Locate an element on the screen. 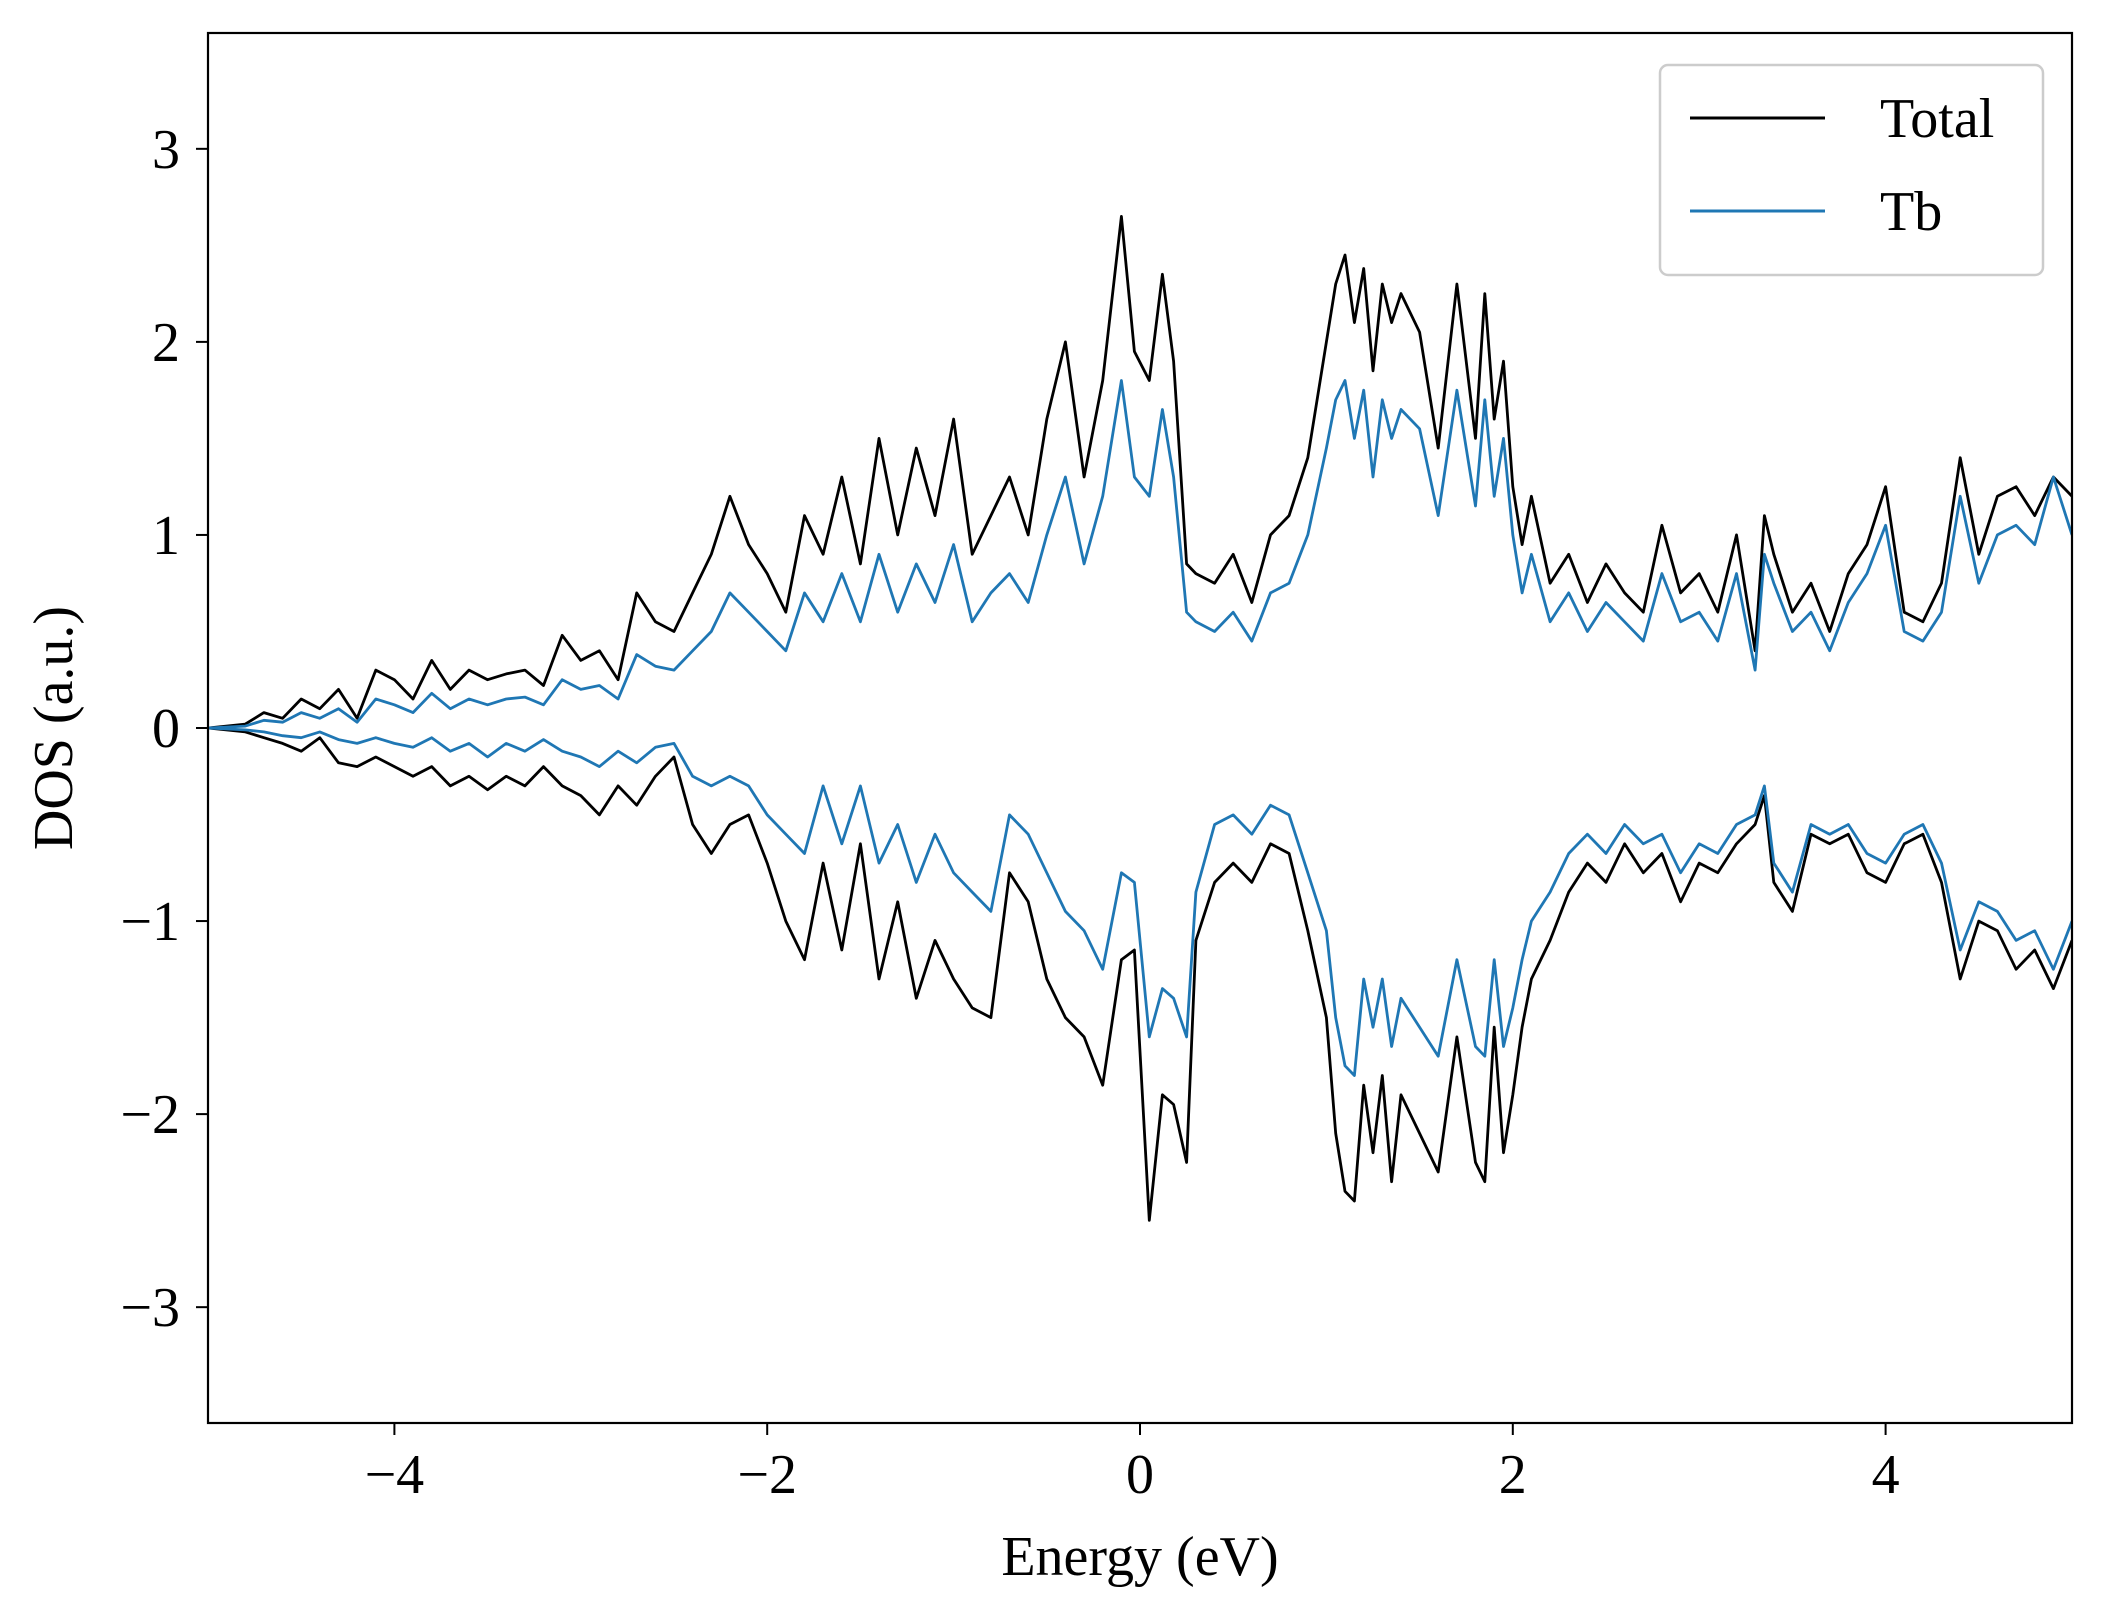 The height and width of the screenshot is (1617, 2101). y-tick-label: −2 is located at coordinates (150, 1115).